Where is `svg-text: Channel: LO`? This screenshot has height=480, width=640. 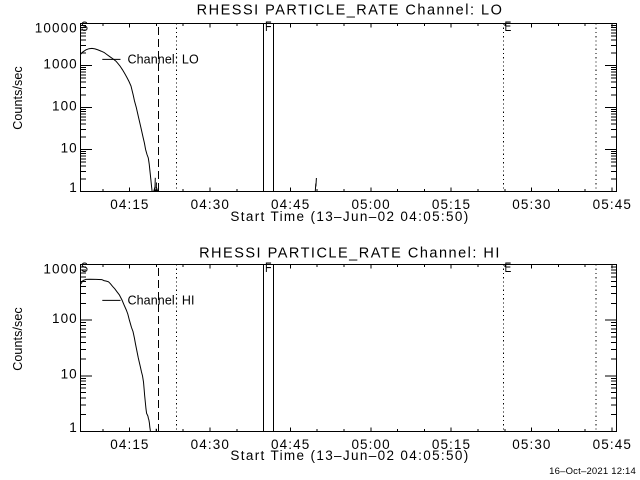
svg-text: Channel: LO is located at coordinates (163, 59).